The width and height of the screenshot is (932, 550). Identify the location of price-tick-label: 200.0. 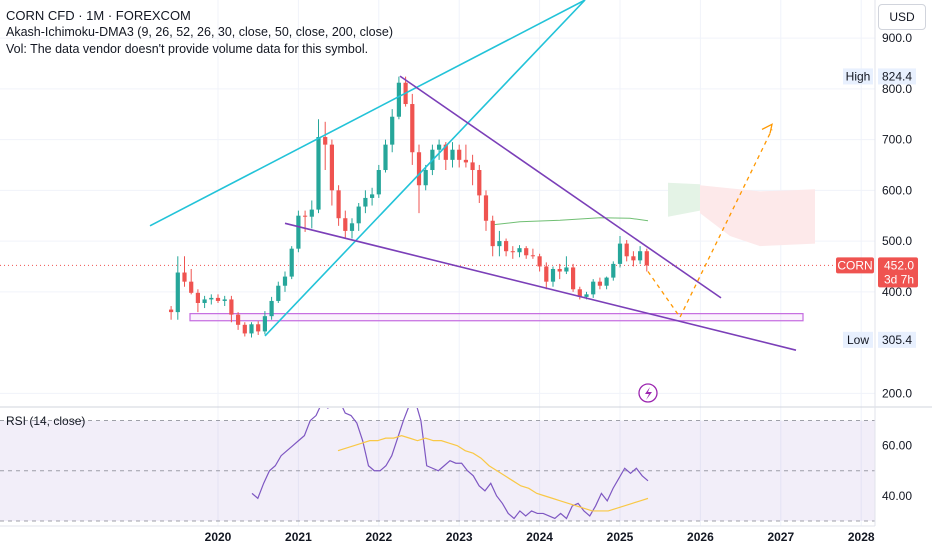
(897, 393).